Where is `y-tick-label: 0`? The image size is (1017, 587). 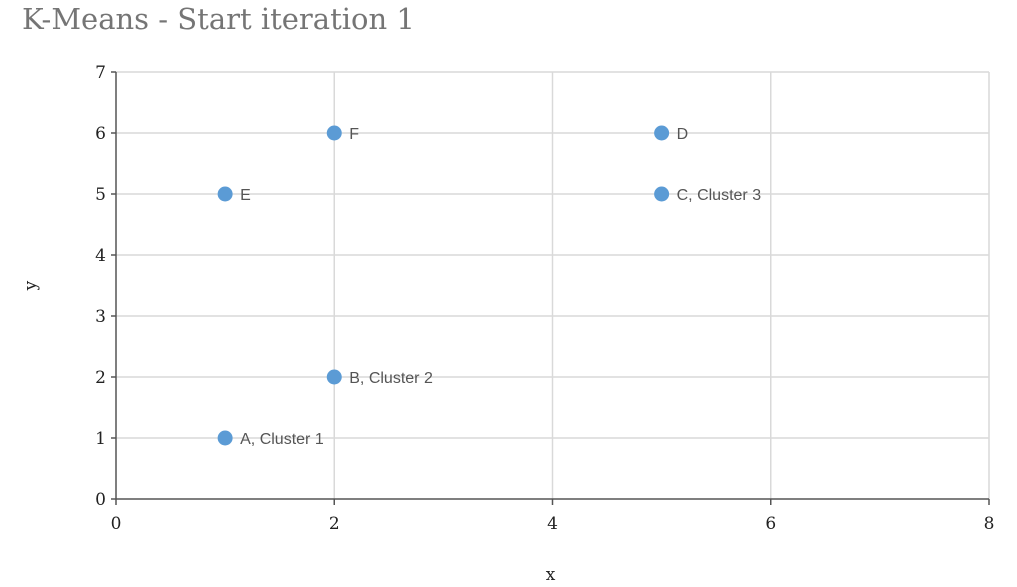 y-tick-label: 0 is located at coordinates (100, 500).